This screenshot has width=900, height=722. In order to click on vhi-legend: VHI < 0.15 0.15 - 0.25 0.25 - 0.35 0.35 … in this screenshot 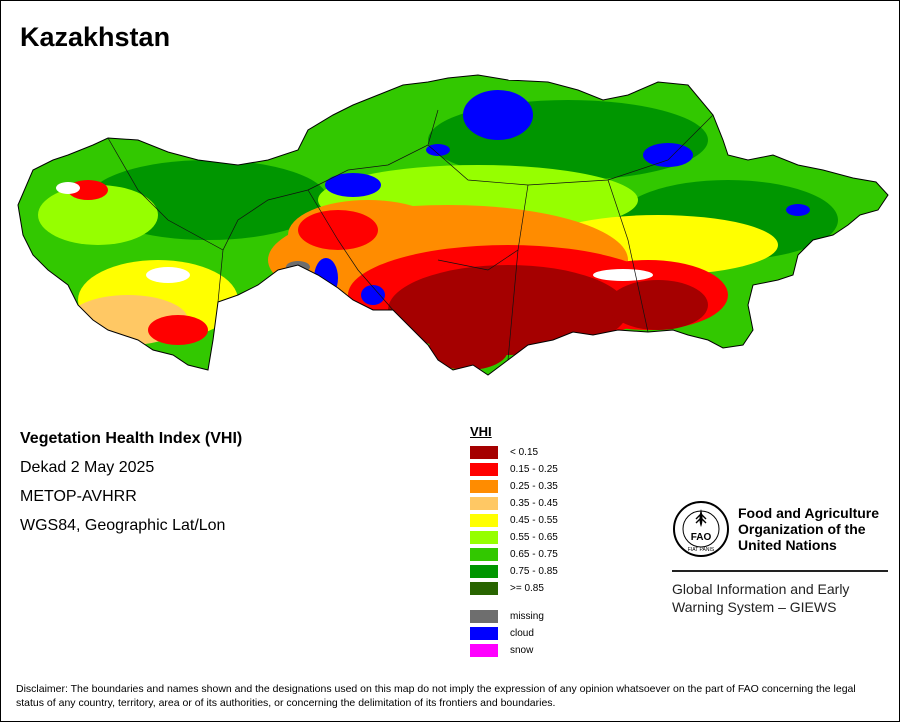, I will do `click(514, 541)`.